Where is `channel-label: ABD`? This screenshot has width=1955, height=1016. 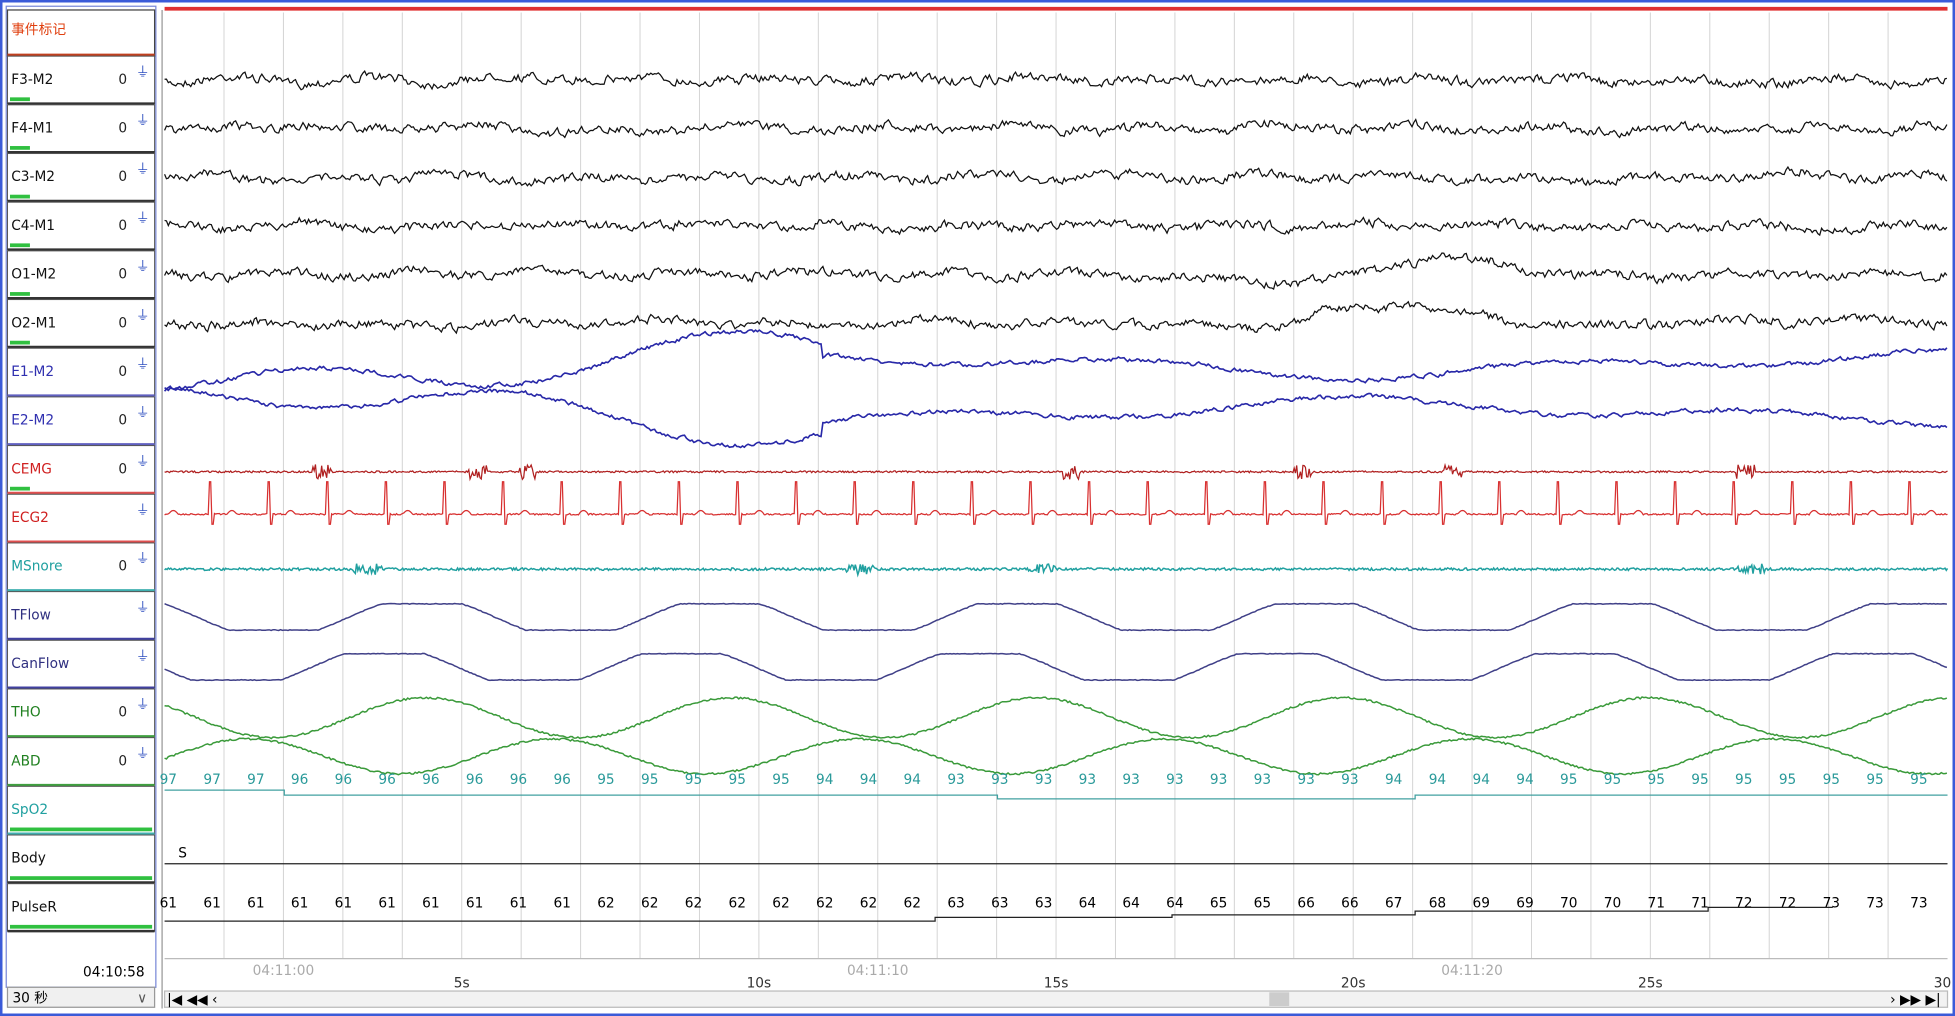 channel-label: ABD is located at coordinates (25, 761).